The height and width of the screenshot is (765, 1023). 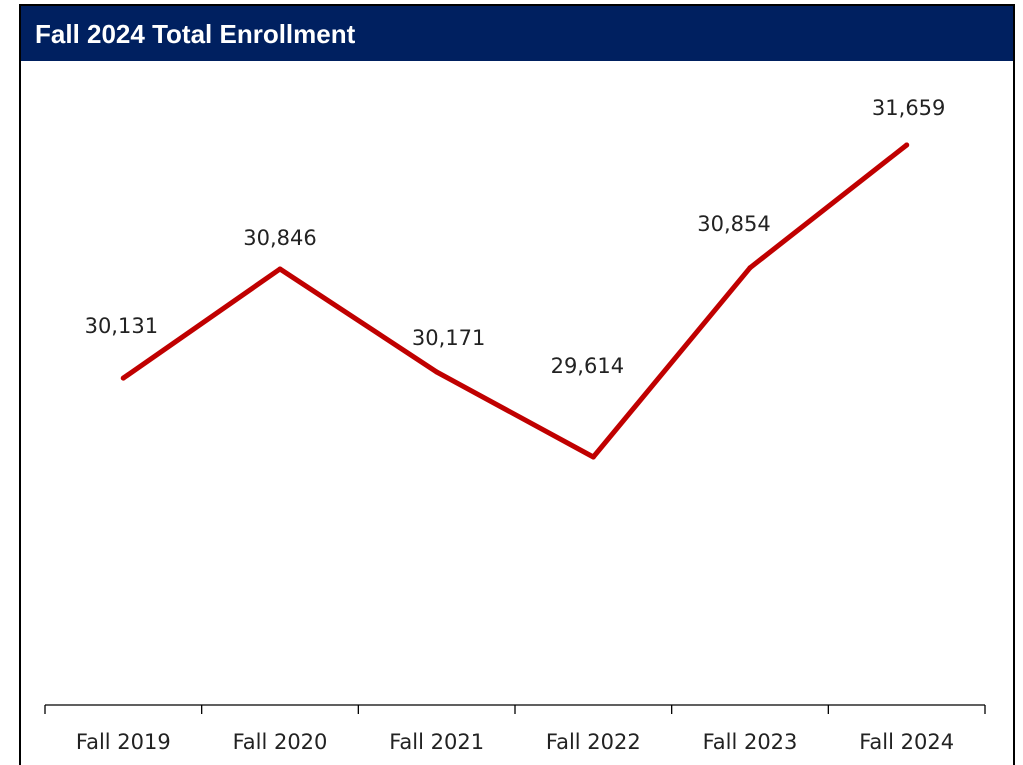 I want to click on x-tick-label: Fall 2024, so click(x=906, y=742).